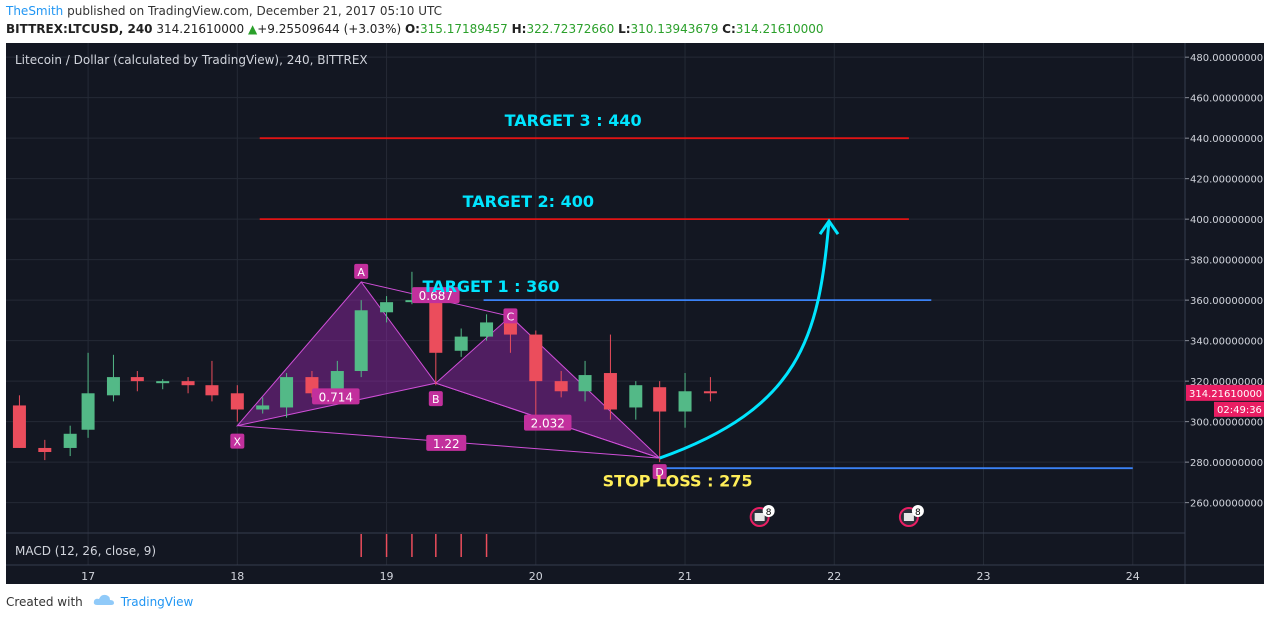 The width and height of the screenshot is (1270, 621). Describe the element at coordinates (1226, 139) in the screenshot. I see `y-tick-label: 440.00000000` at that location.